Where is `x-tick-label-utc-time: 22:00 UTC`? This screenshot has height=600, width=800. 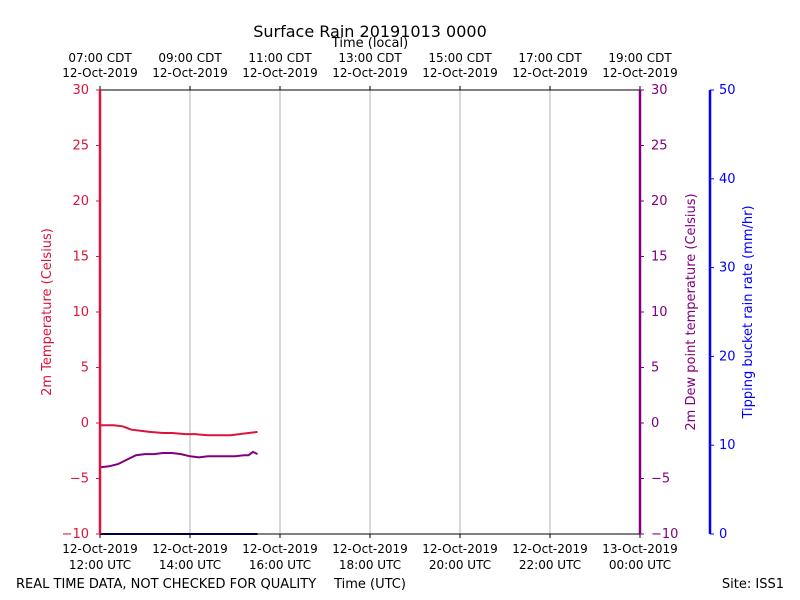 x-tick-label-utc-time: 22:00 UTC is located at coordinates (550, 565).